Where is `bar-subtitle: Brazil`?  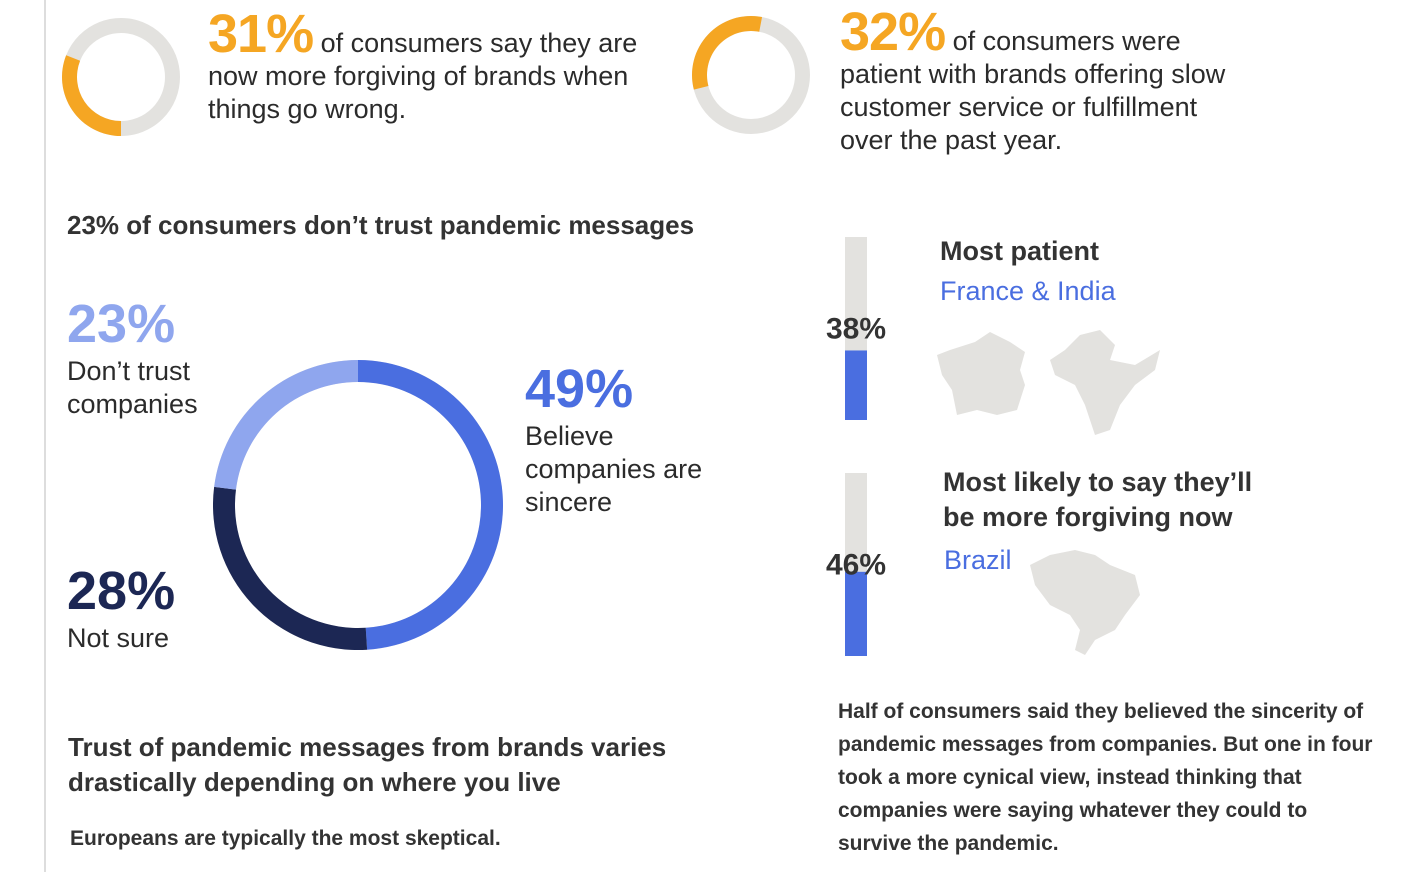
bar-subtitle: Brazil is located at coordinates (978, 560).